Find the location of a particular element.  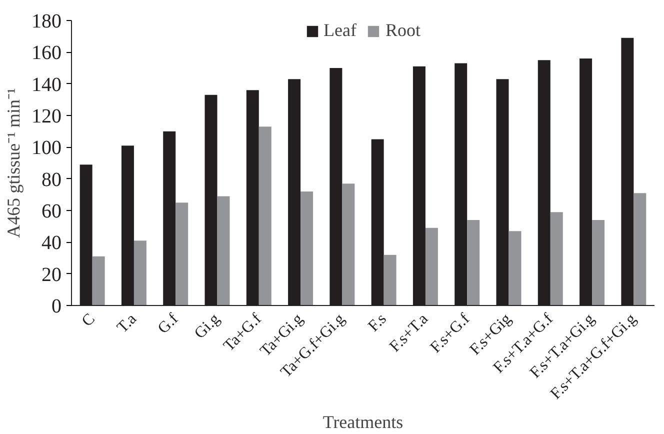

y-tick-label: 40 is located at coordinates (52, 243).